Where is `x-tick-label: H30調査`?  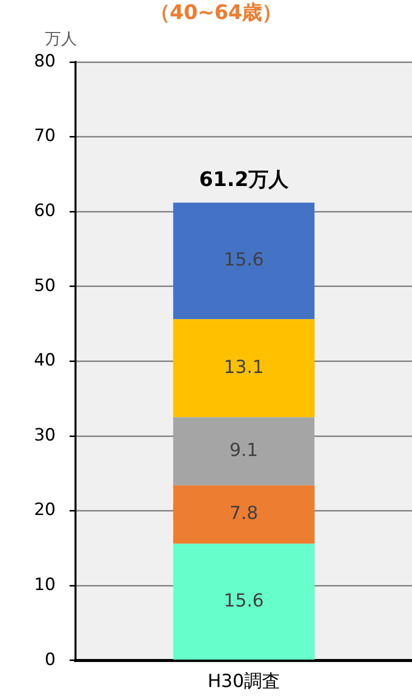
x-tick-label: H30調査 is located at coordinates (244, 681).